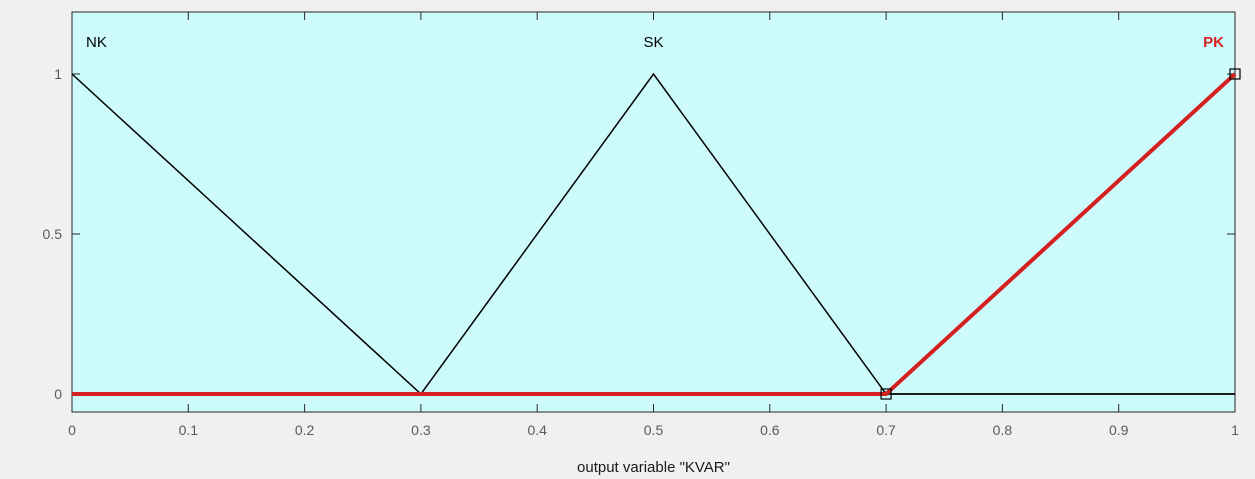 Image resolution: width=1255 pixels, height=479 pixels. Describe the element at coordinates (421, 430) in the screenshot. I see `x-tick-label: 0.3` at that location.